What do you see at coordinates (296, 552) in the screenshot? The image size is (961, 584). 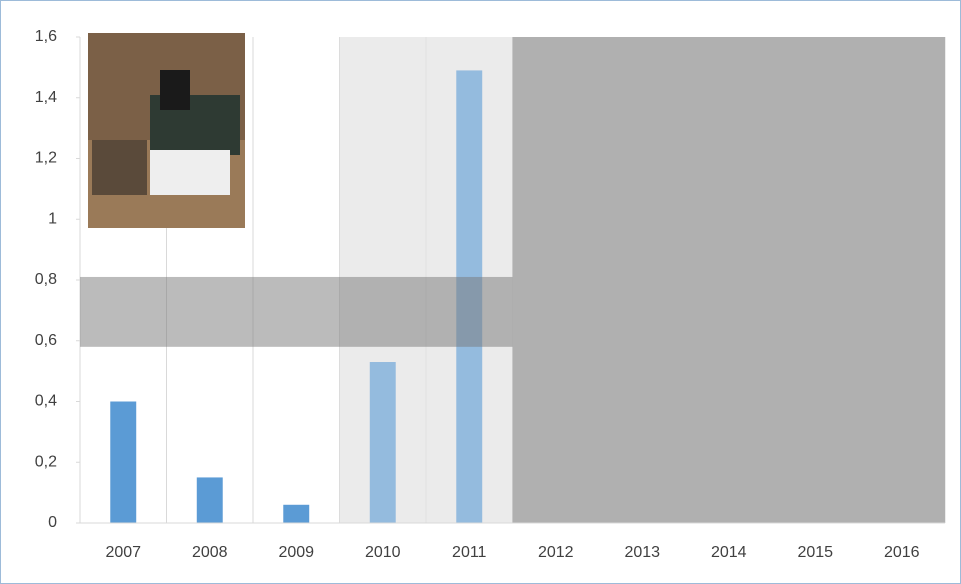 I see `x-tick-label: 2009` at bounding box center [296, 552].